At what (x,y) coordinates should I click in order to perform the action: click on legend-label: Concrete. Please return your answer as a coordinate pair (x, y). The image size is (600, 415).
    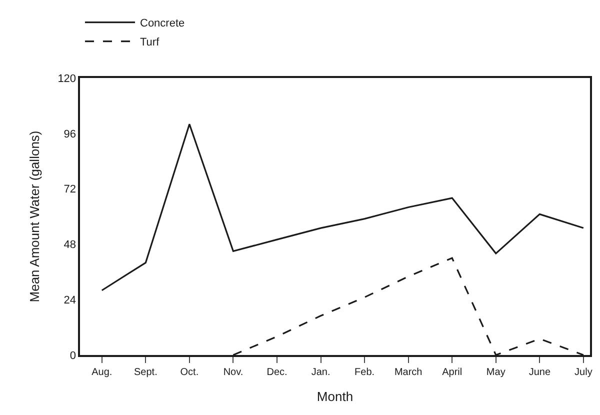
    Looking at the image, I should click on (162, 24).